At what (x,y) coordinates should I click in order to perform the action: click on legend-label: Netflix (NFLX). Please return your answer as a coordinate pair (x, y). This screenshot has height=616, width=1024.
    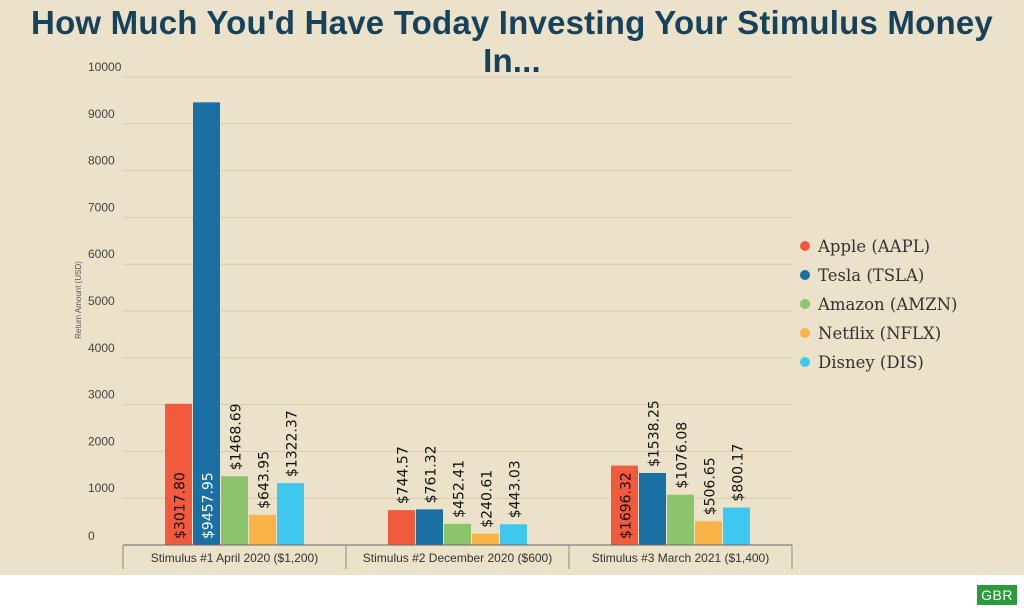
    Looking at the image, I should click on (880, 333).